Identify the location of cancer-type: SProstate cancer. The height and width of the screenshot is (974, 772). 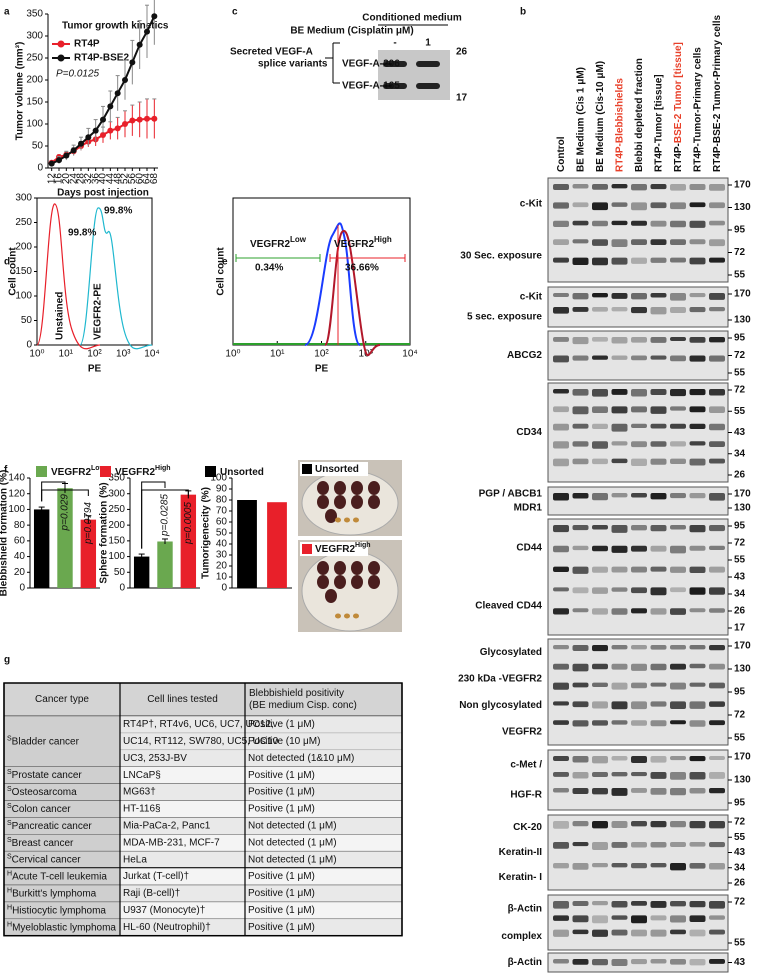
(44, 775).